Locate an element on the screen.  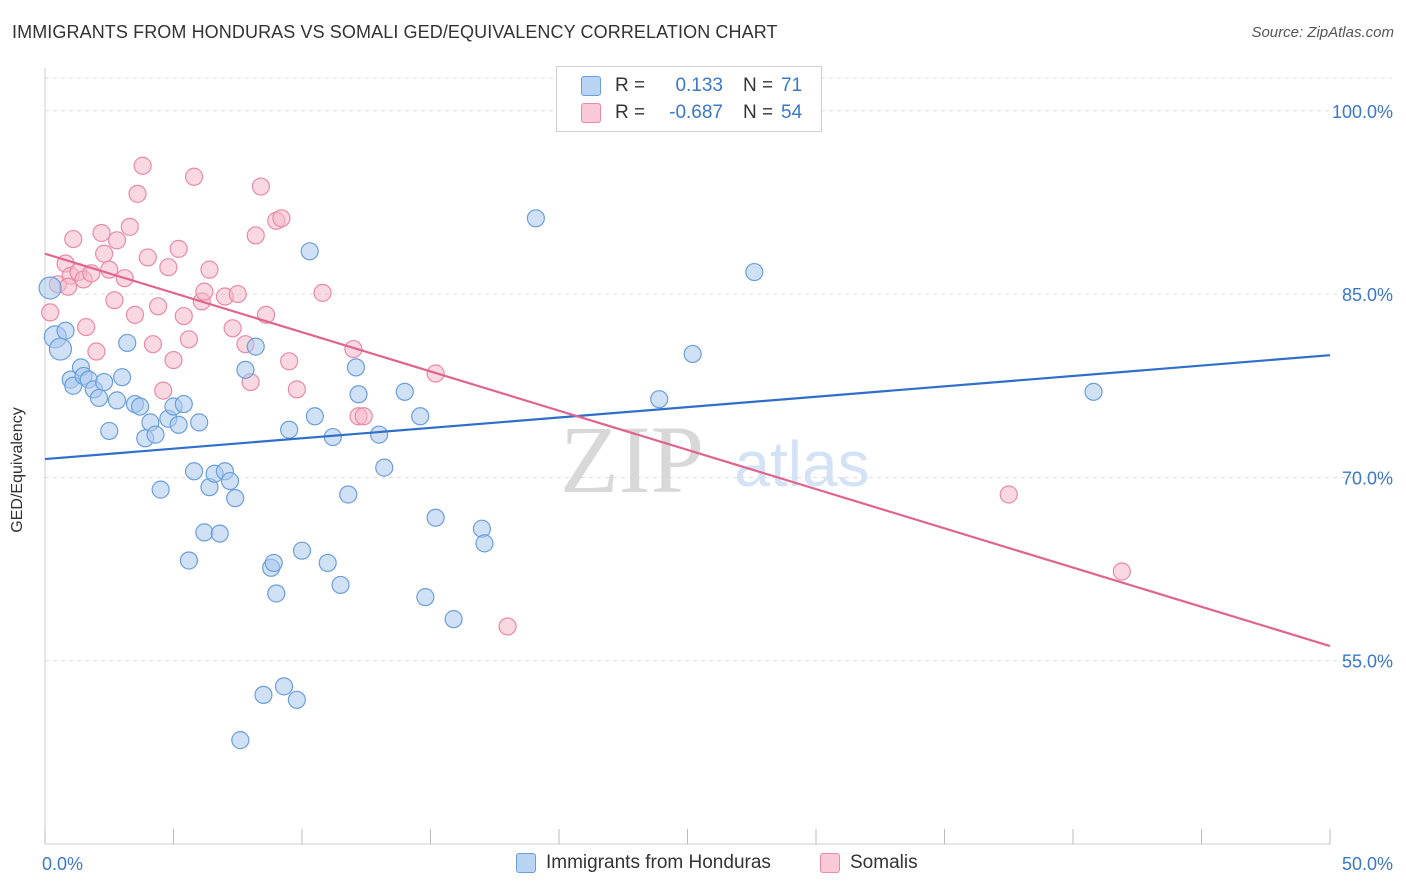
legend-r-value: -0.687 is located at coordinates (696, 112).